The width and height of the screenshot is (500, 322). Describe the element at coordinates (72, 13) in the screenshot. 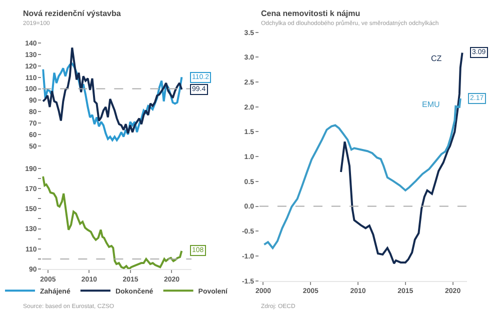

I see `chart-title: Nová rezidenční výstavba` at that location.